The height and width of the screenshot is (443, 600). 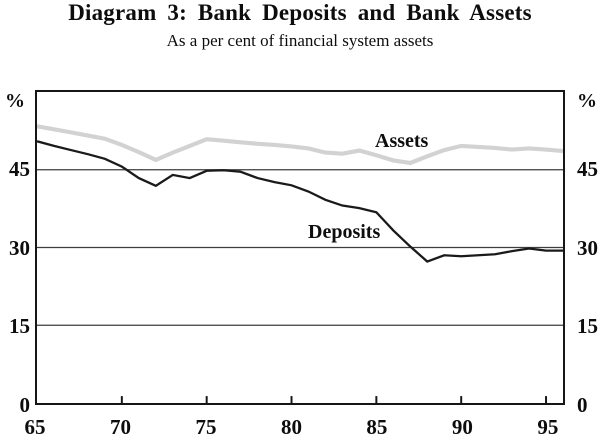 I want to click on y-axis-label-left-30: 30, so click(x=19, y=247).